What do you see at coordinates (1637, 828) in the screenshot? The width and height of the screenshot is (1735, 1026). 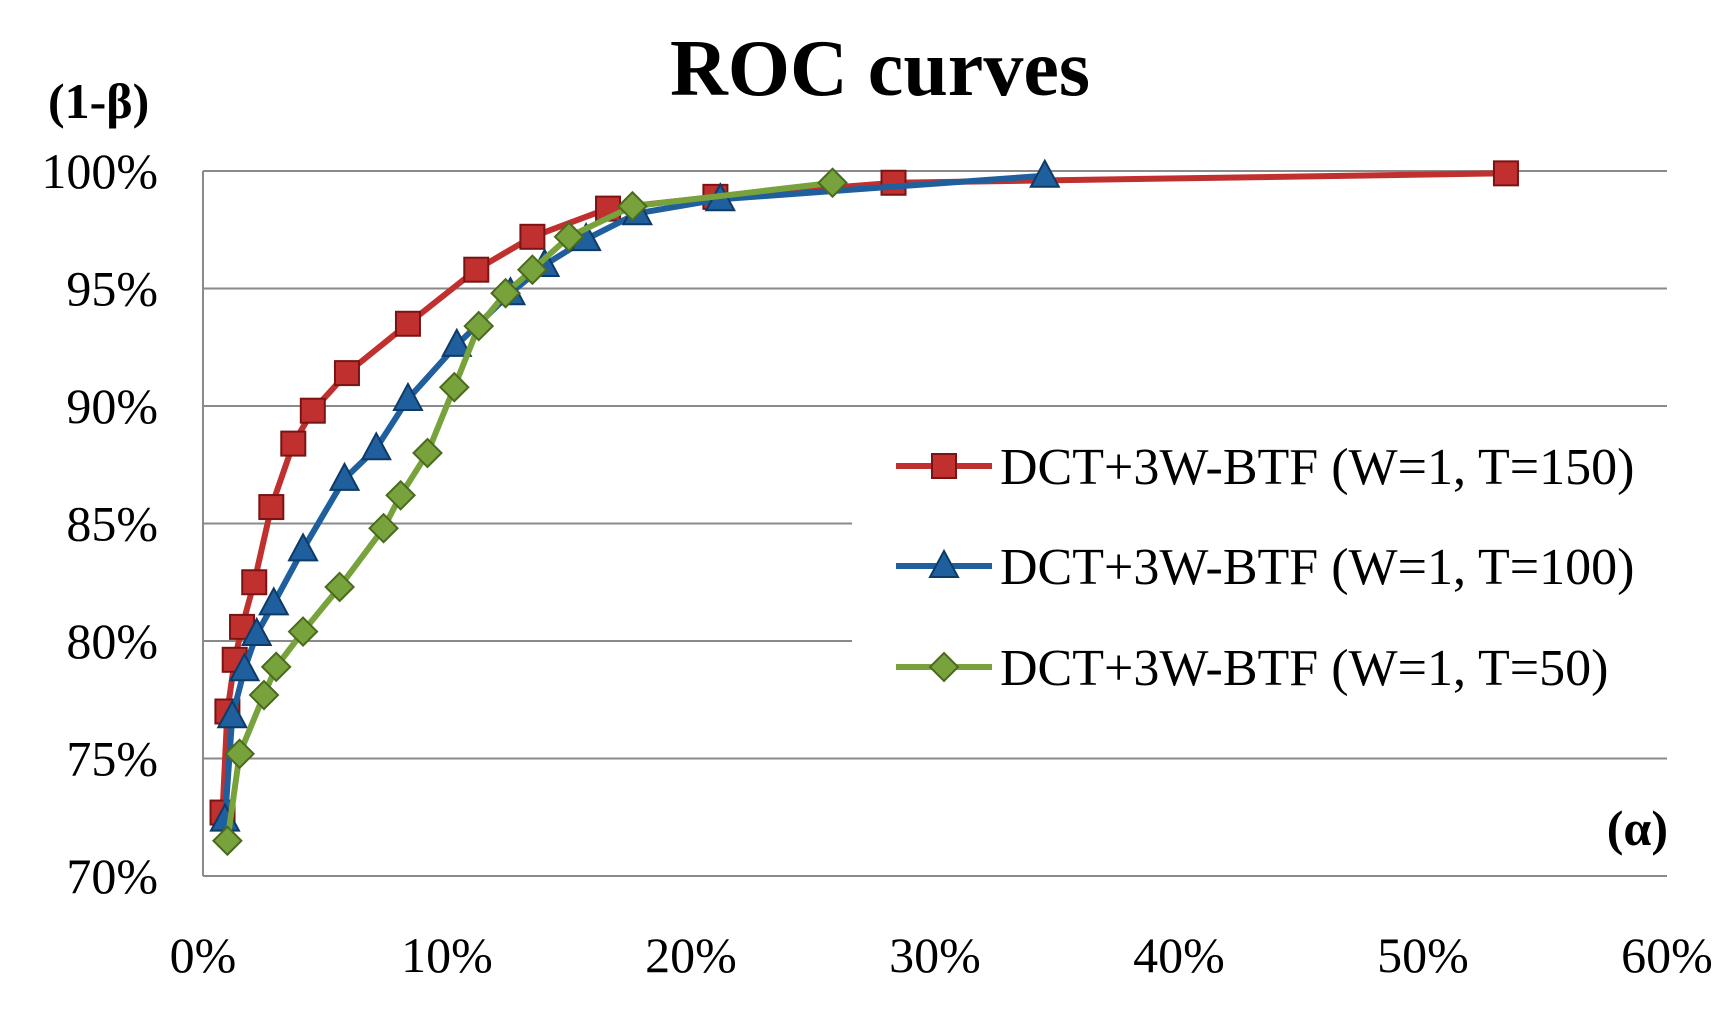 I see `x-axis-label: (α)` at bounding box center [1637, 828].